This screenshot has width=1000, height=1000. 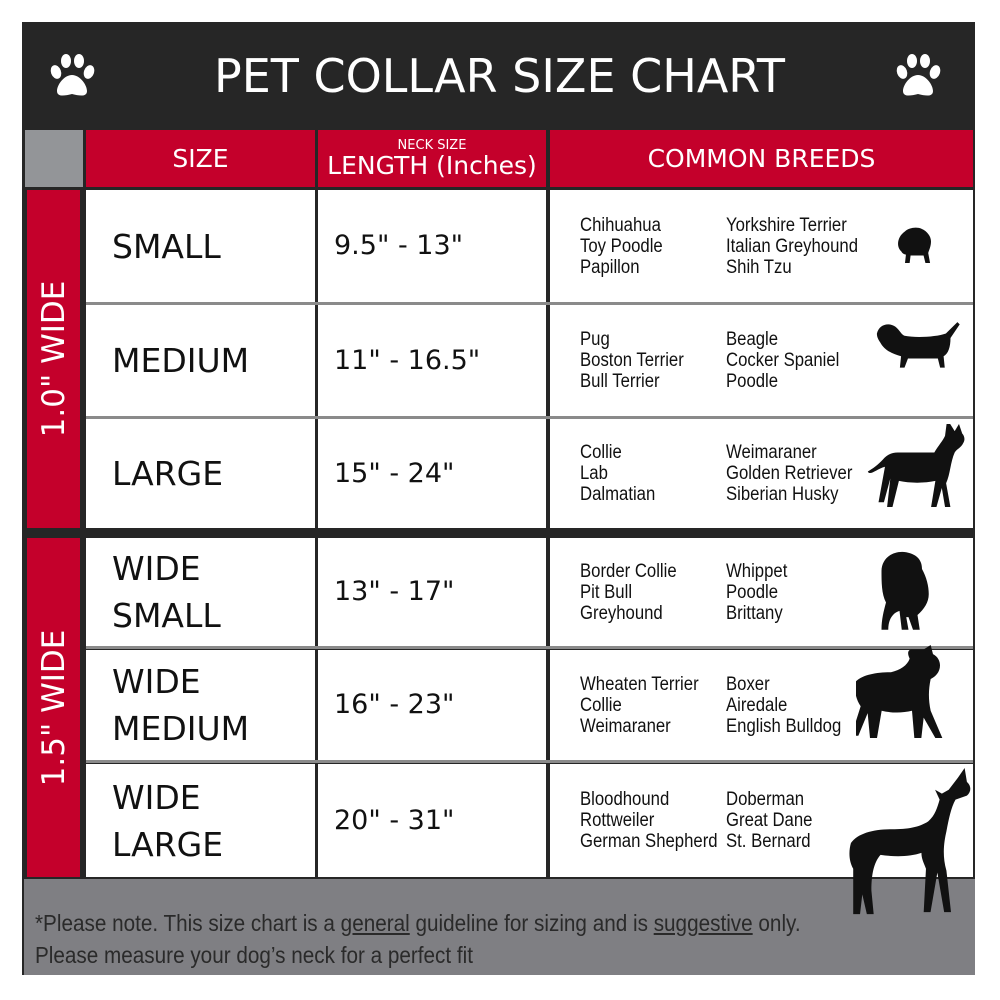 I want to click on column-header-label: COMMON BREEDS, so click(x=761, y=158).